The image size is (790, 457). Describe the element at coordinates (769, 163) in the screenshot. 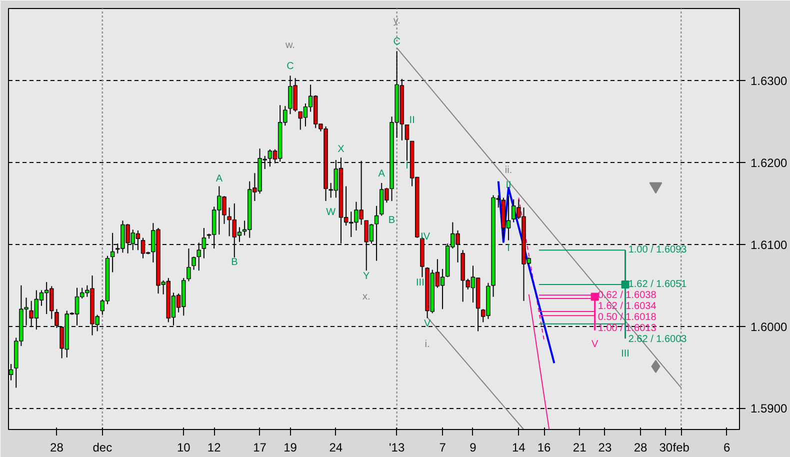

I see `y-tick-label: 1.6200` at that location.